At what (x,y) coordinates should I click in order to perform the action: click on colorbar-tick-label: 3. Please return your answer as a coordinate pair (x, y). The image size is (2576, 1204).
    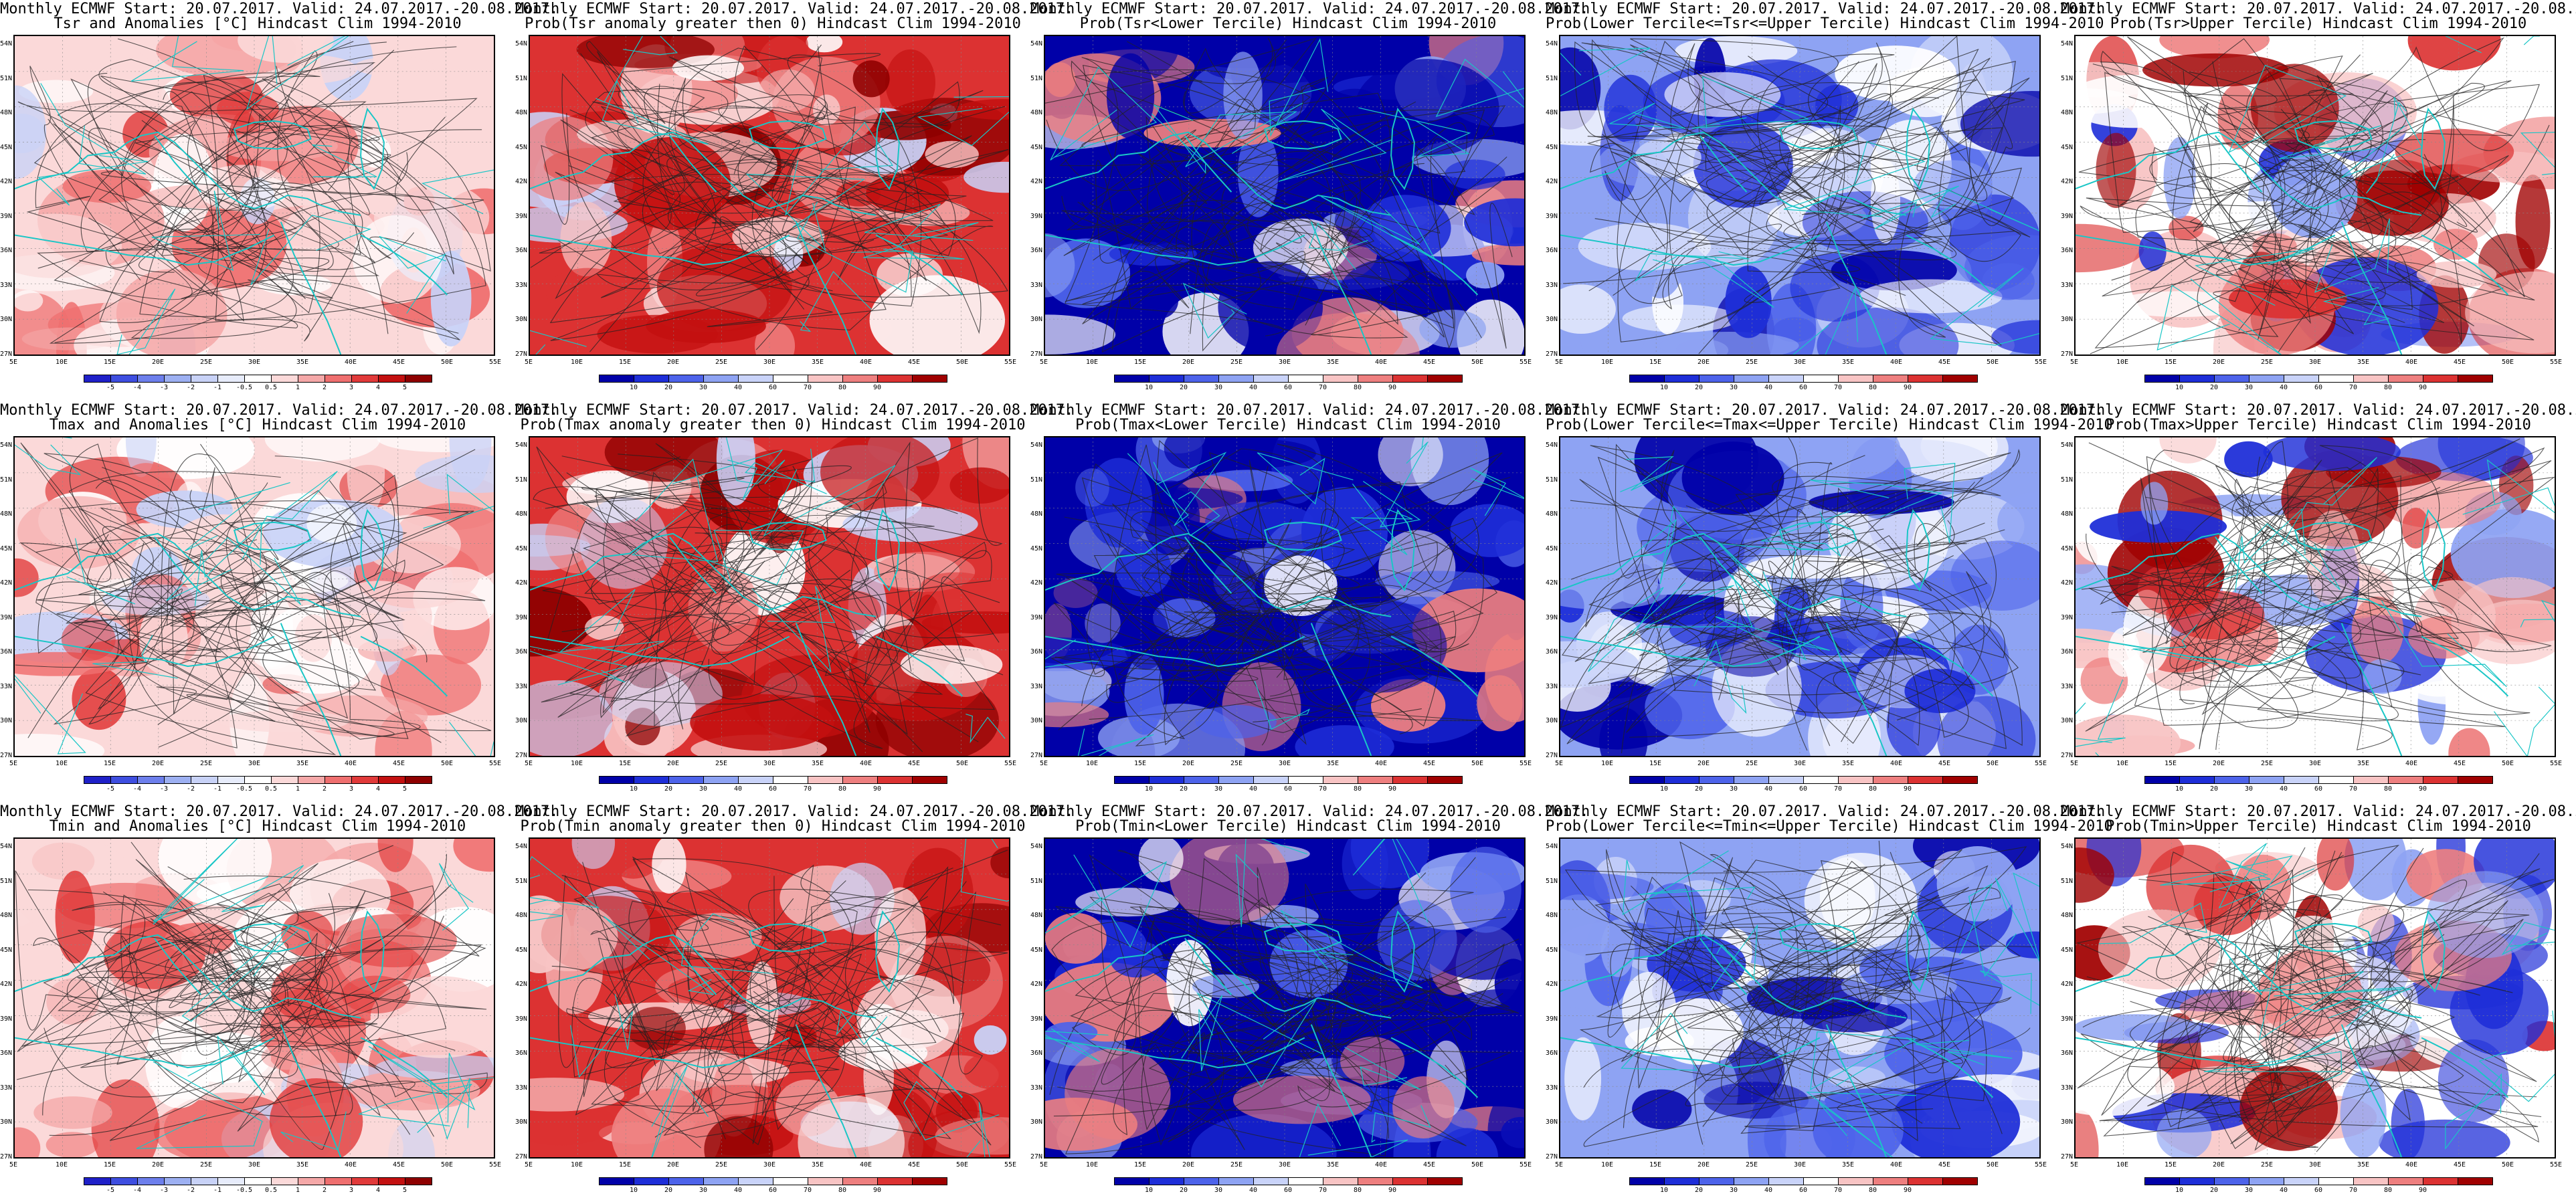
    Looking at the image, I should click on (351, 1190).